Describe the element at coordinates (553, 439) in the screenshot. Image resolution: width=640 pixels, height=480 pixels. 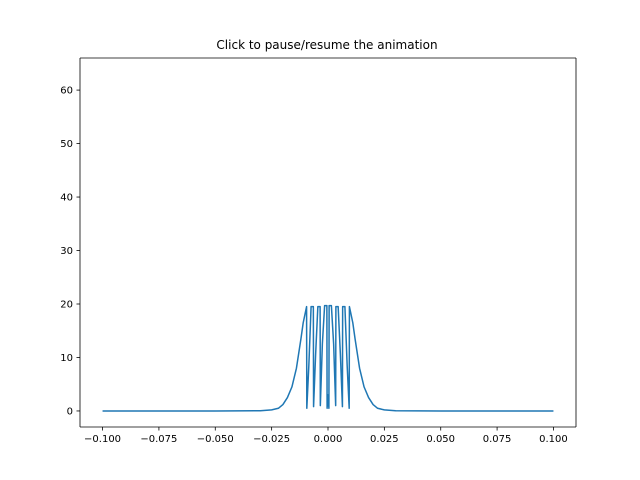
I see `x-tick-label: 0.100` at that location.